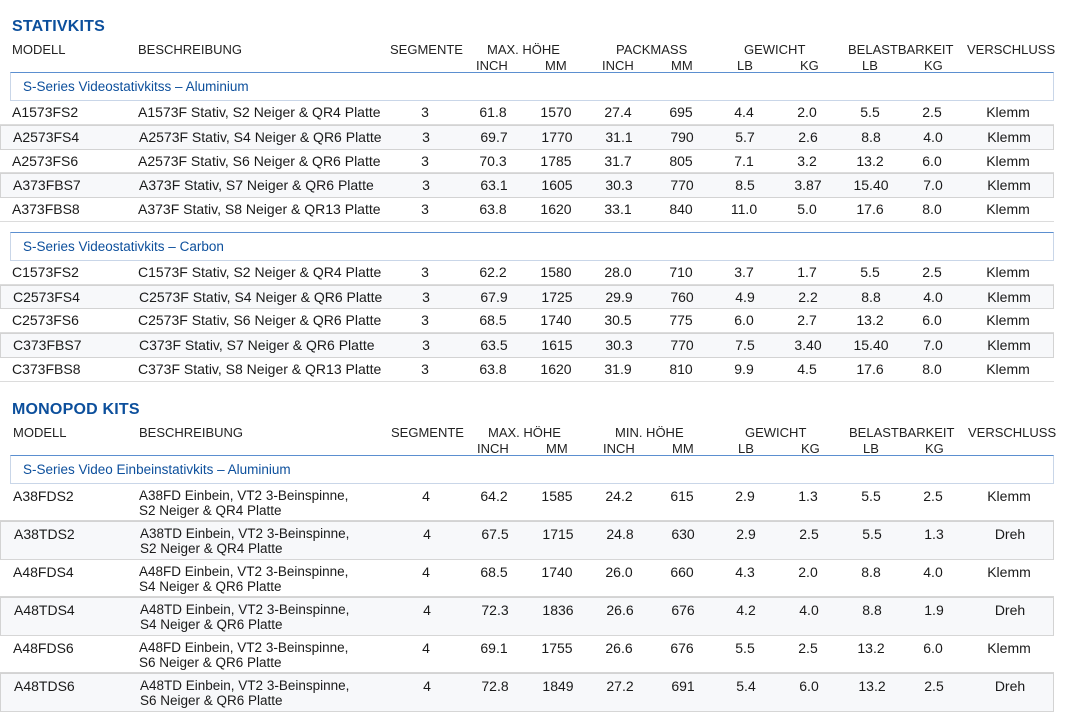  I want to click on cell-beschreibung: A373F Stativ, S7 Neiger & QR6 Platte, so click(256, 185).